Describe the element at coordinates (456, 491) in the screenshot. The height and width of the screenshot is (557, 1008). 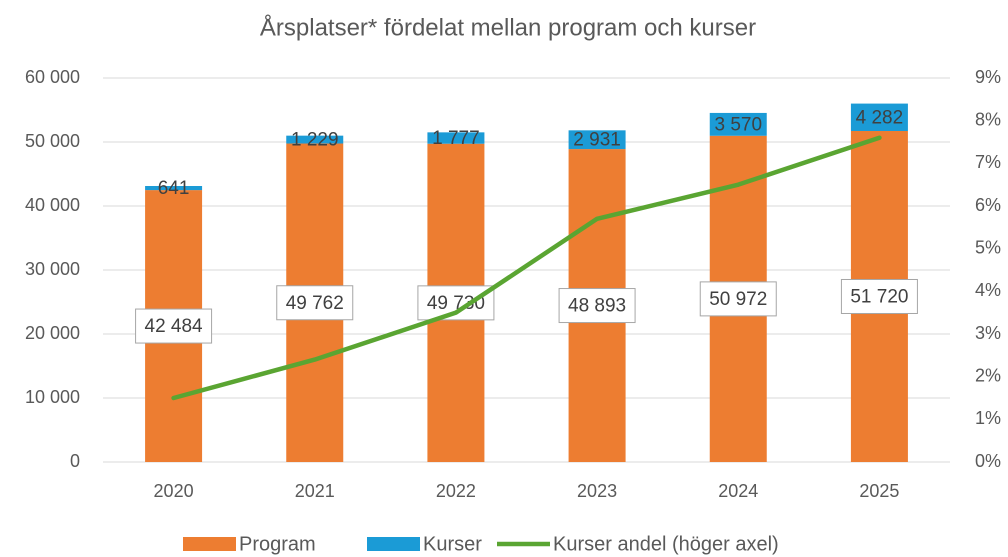
I see `x-tick-label: 2022` at that location.